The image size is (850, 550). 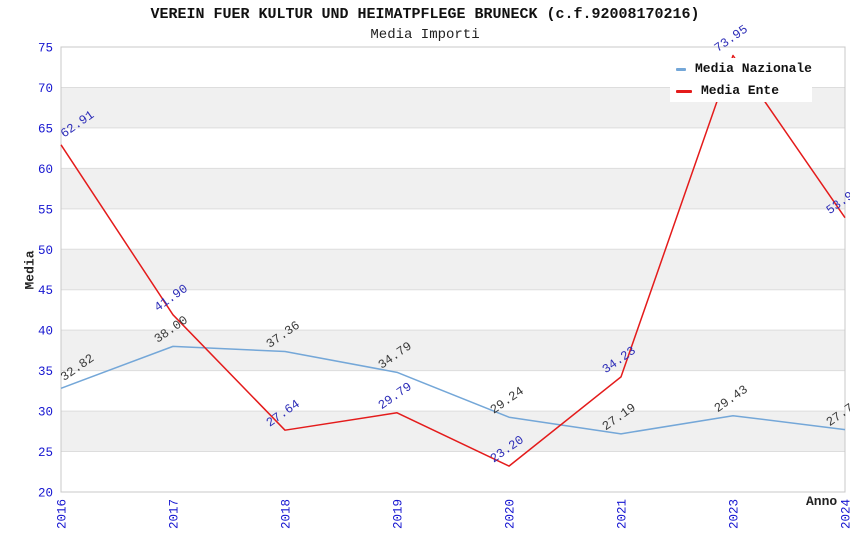 What do you see at coordinates (45, 129) in the screenshot?
I see `y-tick-label: 65` at bounding box center [45, 129].